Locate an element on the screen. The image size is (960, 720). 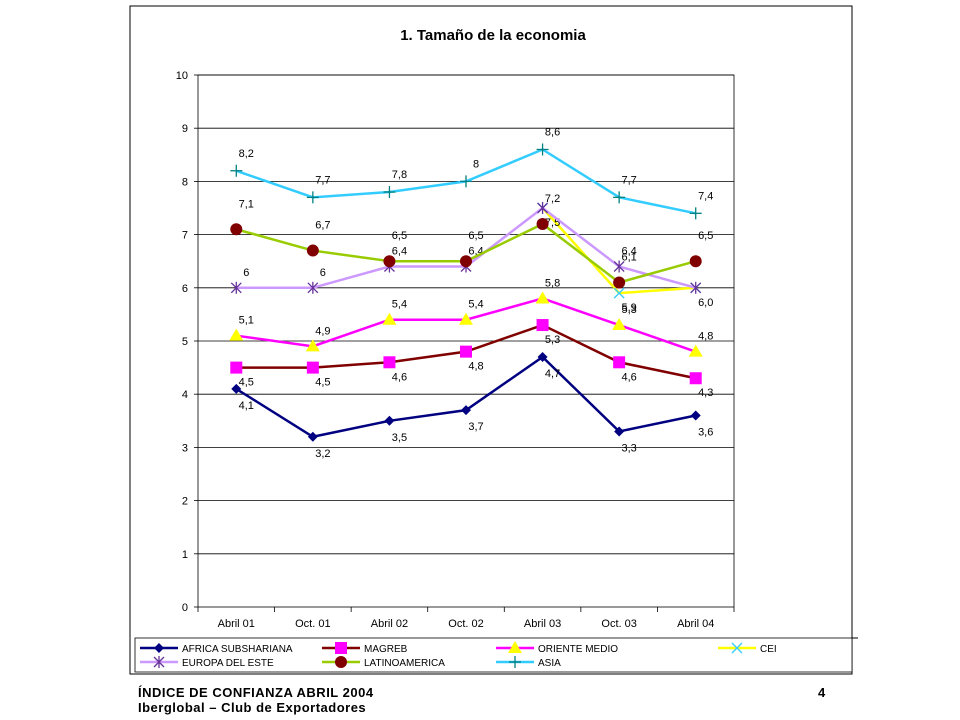
data-label: 8 is located at coordinates (476, 164).